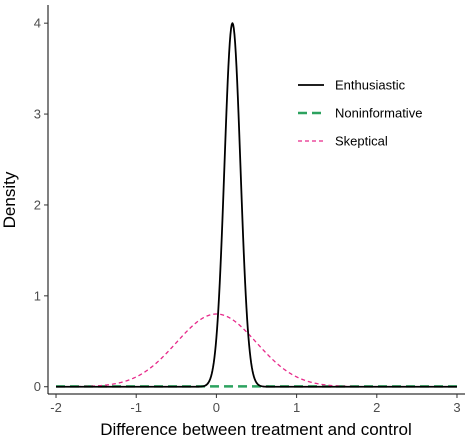 The height and width of the screenshot is (440, 474). I want to click on y-tick-label: 2, so click(37, 204).